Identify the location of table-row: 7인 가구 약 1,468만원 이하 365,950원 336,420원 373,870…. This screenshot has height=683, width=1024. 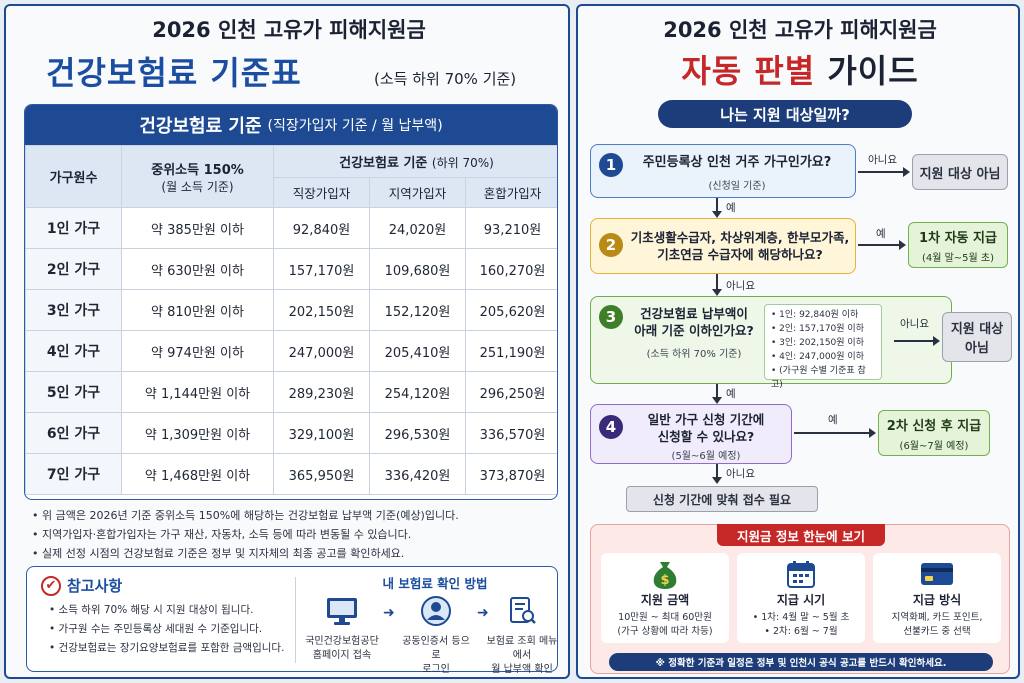
(291, 474).